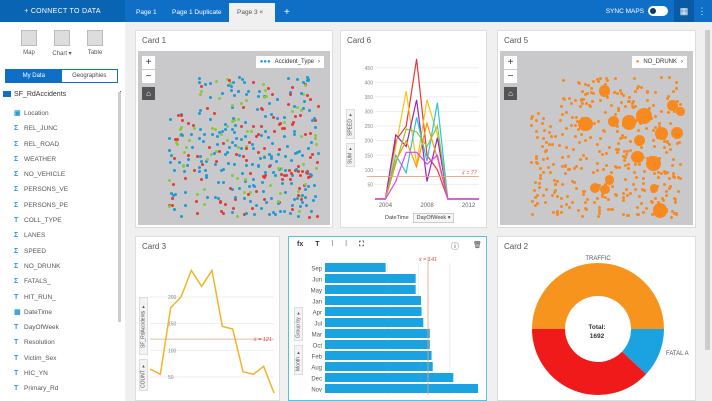 The image size is (712, 401). I want to click on dataset-item: SF_RdAccidents⋮, so click(63, 94).